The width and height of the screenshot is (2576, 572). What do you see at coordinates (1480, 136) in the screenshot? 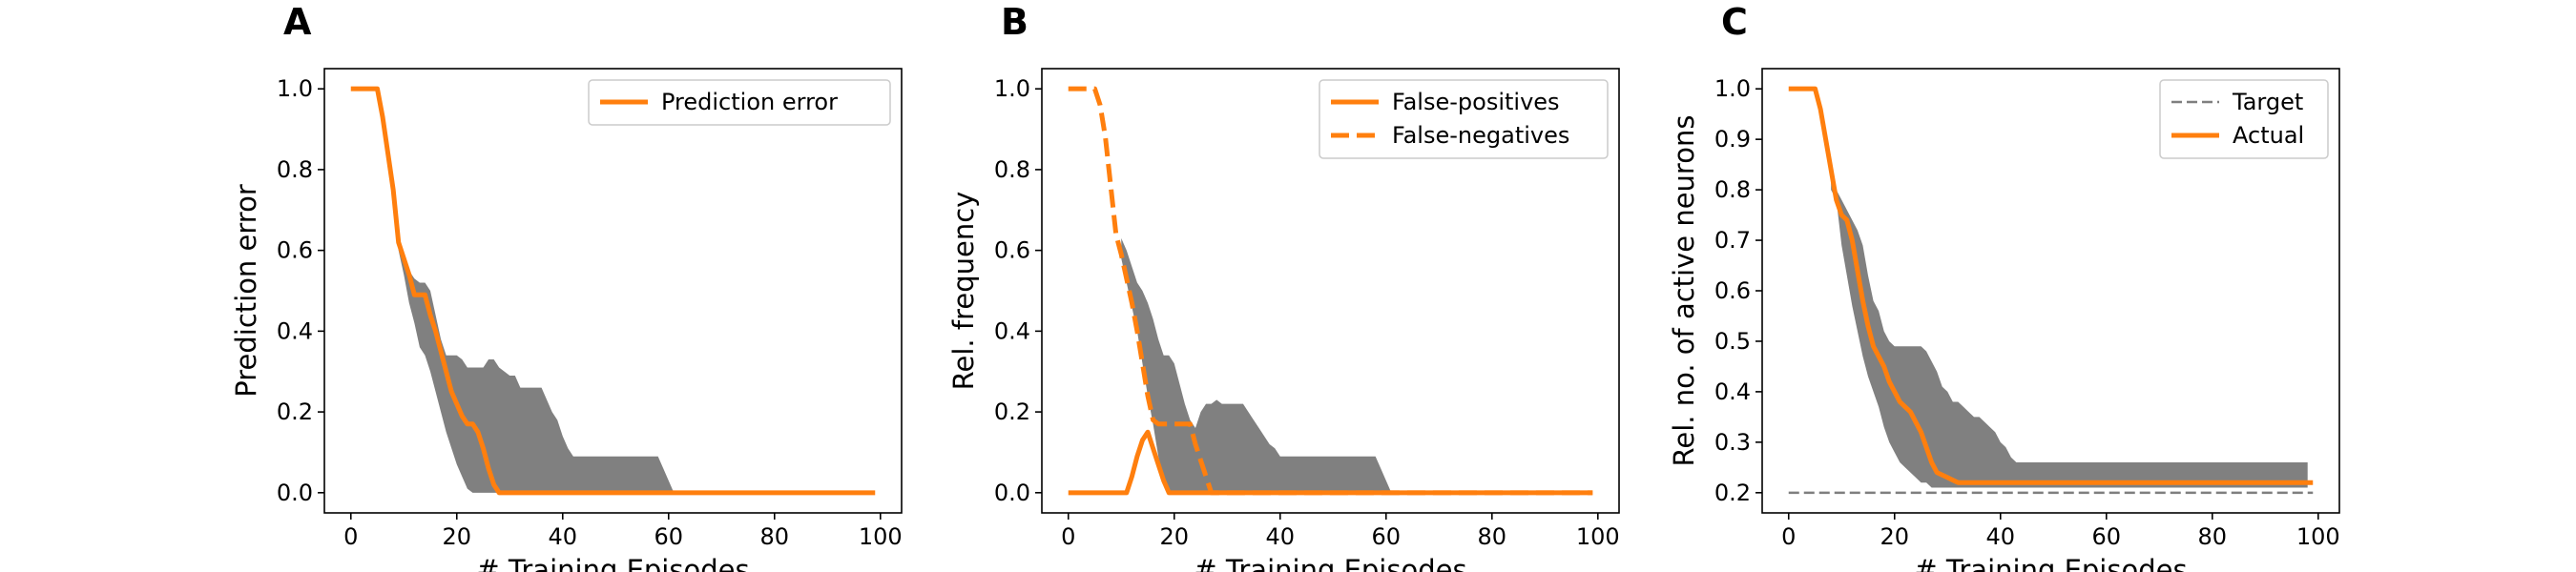
I see `legend-label: False-negatives` at bounding box center [1480, 136].